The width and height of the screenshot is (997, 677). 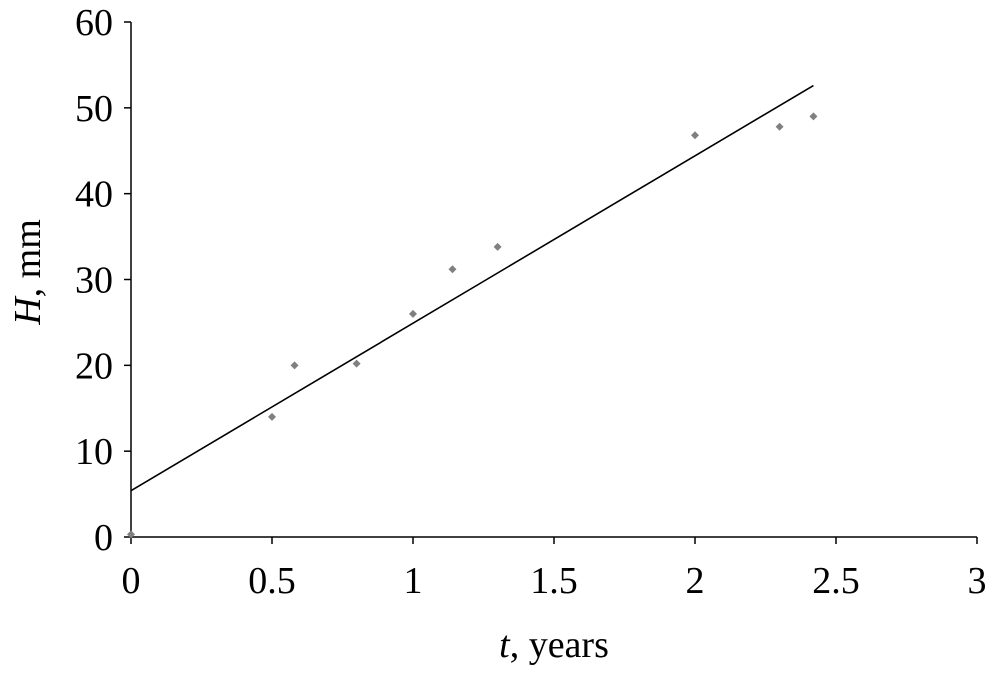 I want to click on x-tick-label: 0, so click(x=131, y=581).